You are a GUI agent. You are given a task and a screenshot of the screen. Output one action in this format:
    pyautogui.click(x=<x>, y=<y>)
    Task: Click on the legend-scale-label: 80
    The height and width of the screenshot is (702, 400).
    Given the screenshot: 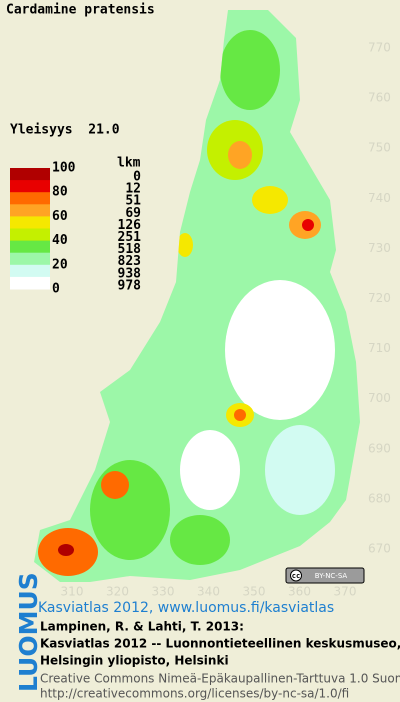 What is the action you would take?
    pyautogui.click(x=60, y=192)
    